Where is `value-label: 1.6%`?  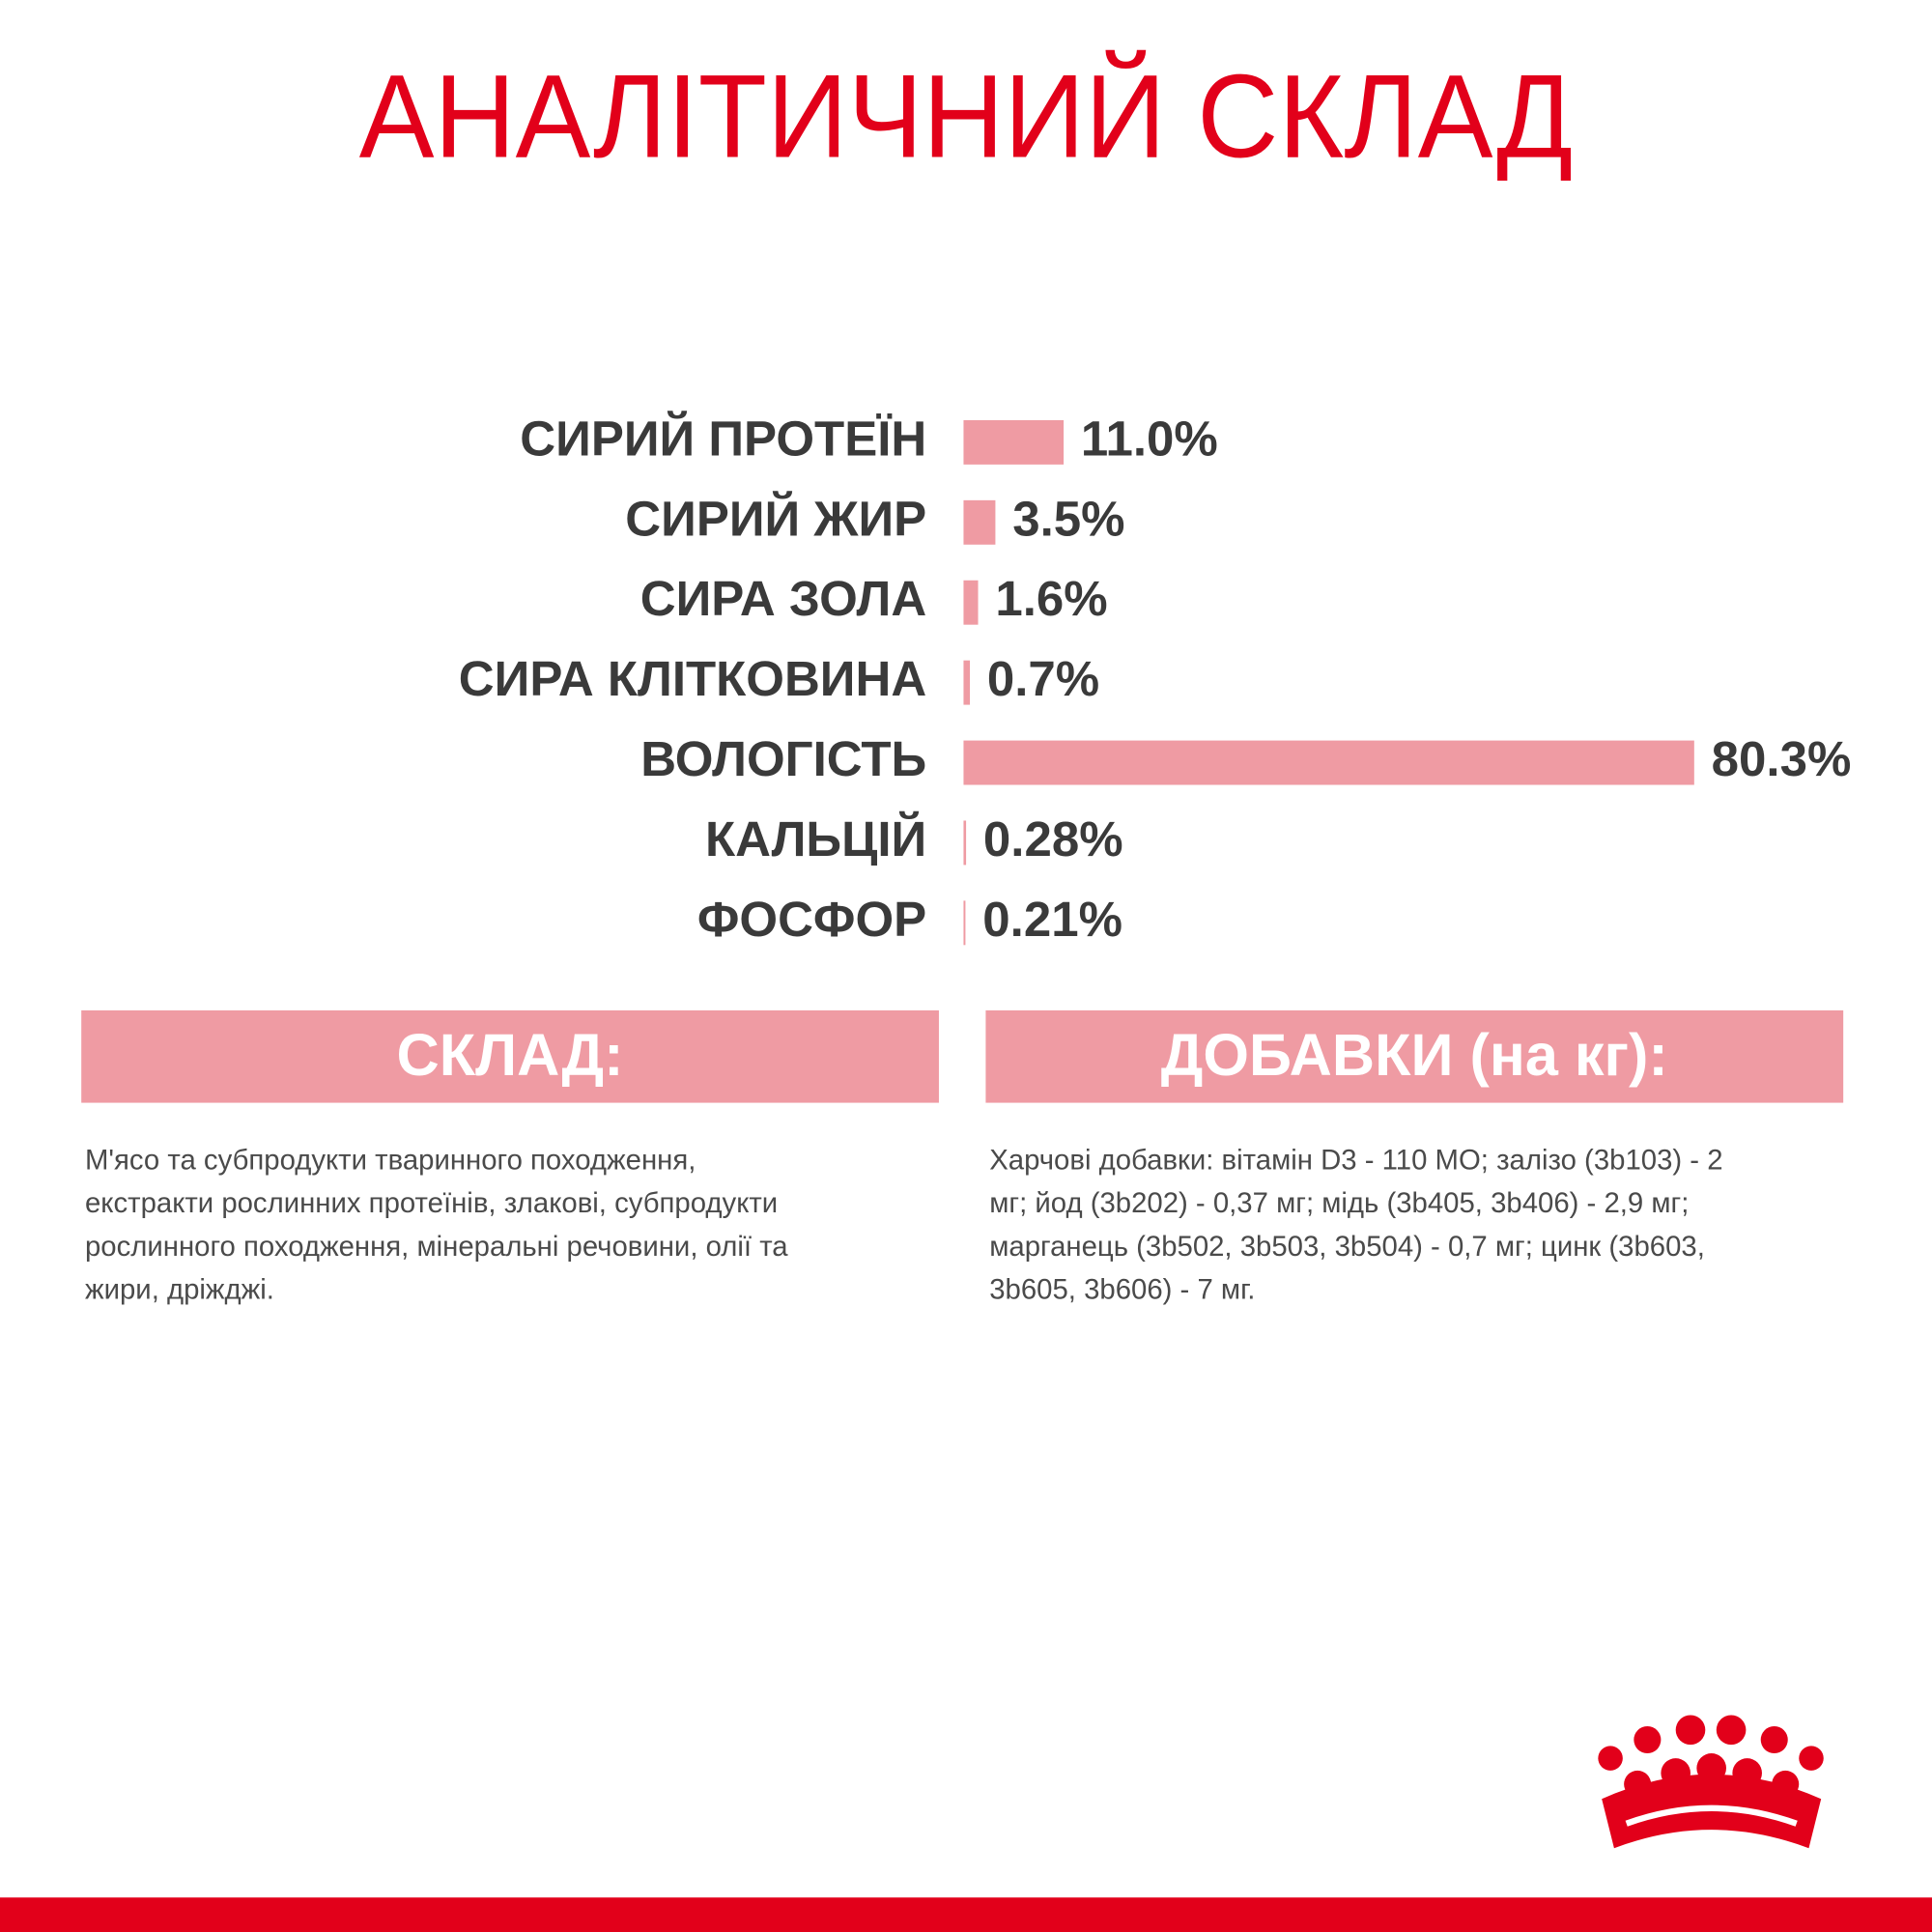
value-label: 1.6% is located at coordinates (1051, 598).